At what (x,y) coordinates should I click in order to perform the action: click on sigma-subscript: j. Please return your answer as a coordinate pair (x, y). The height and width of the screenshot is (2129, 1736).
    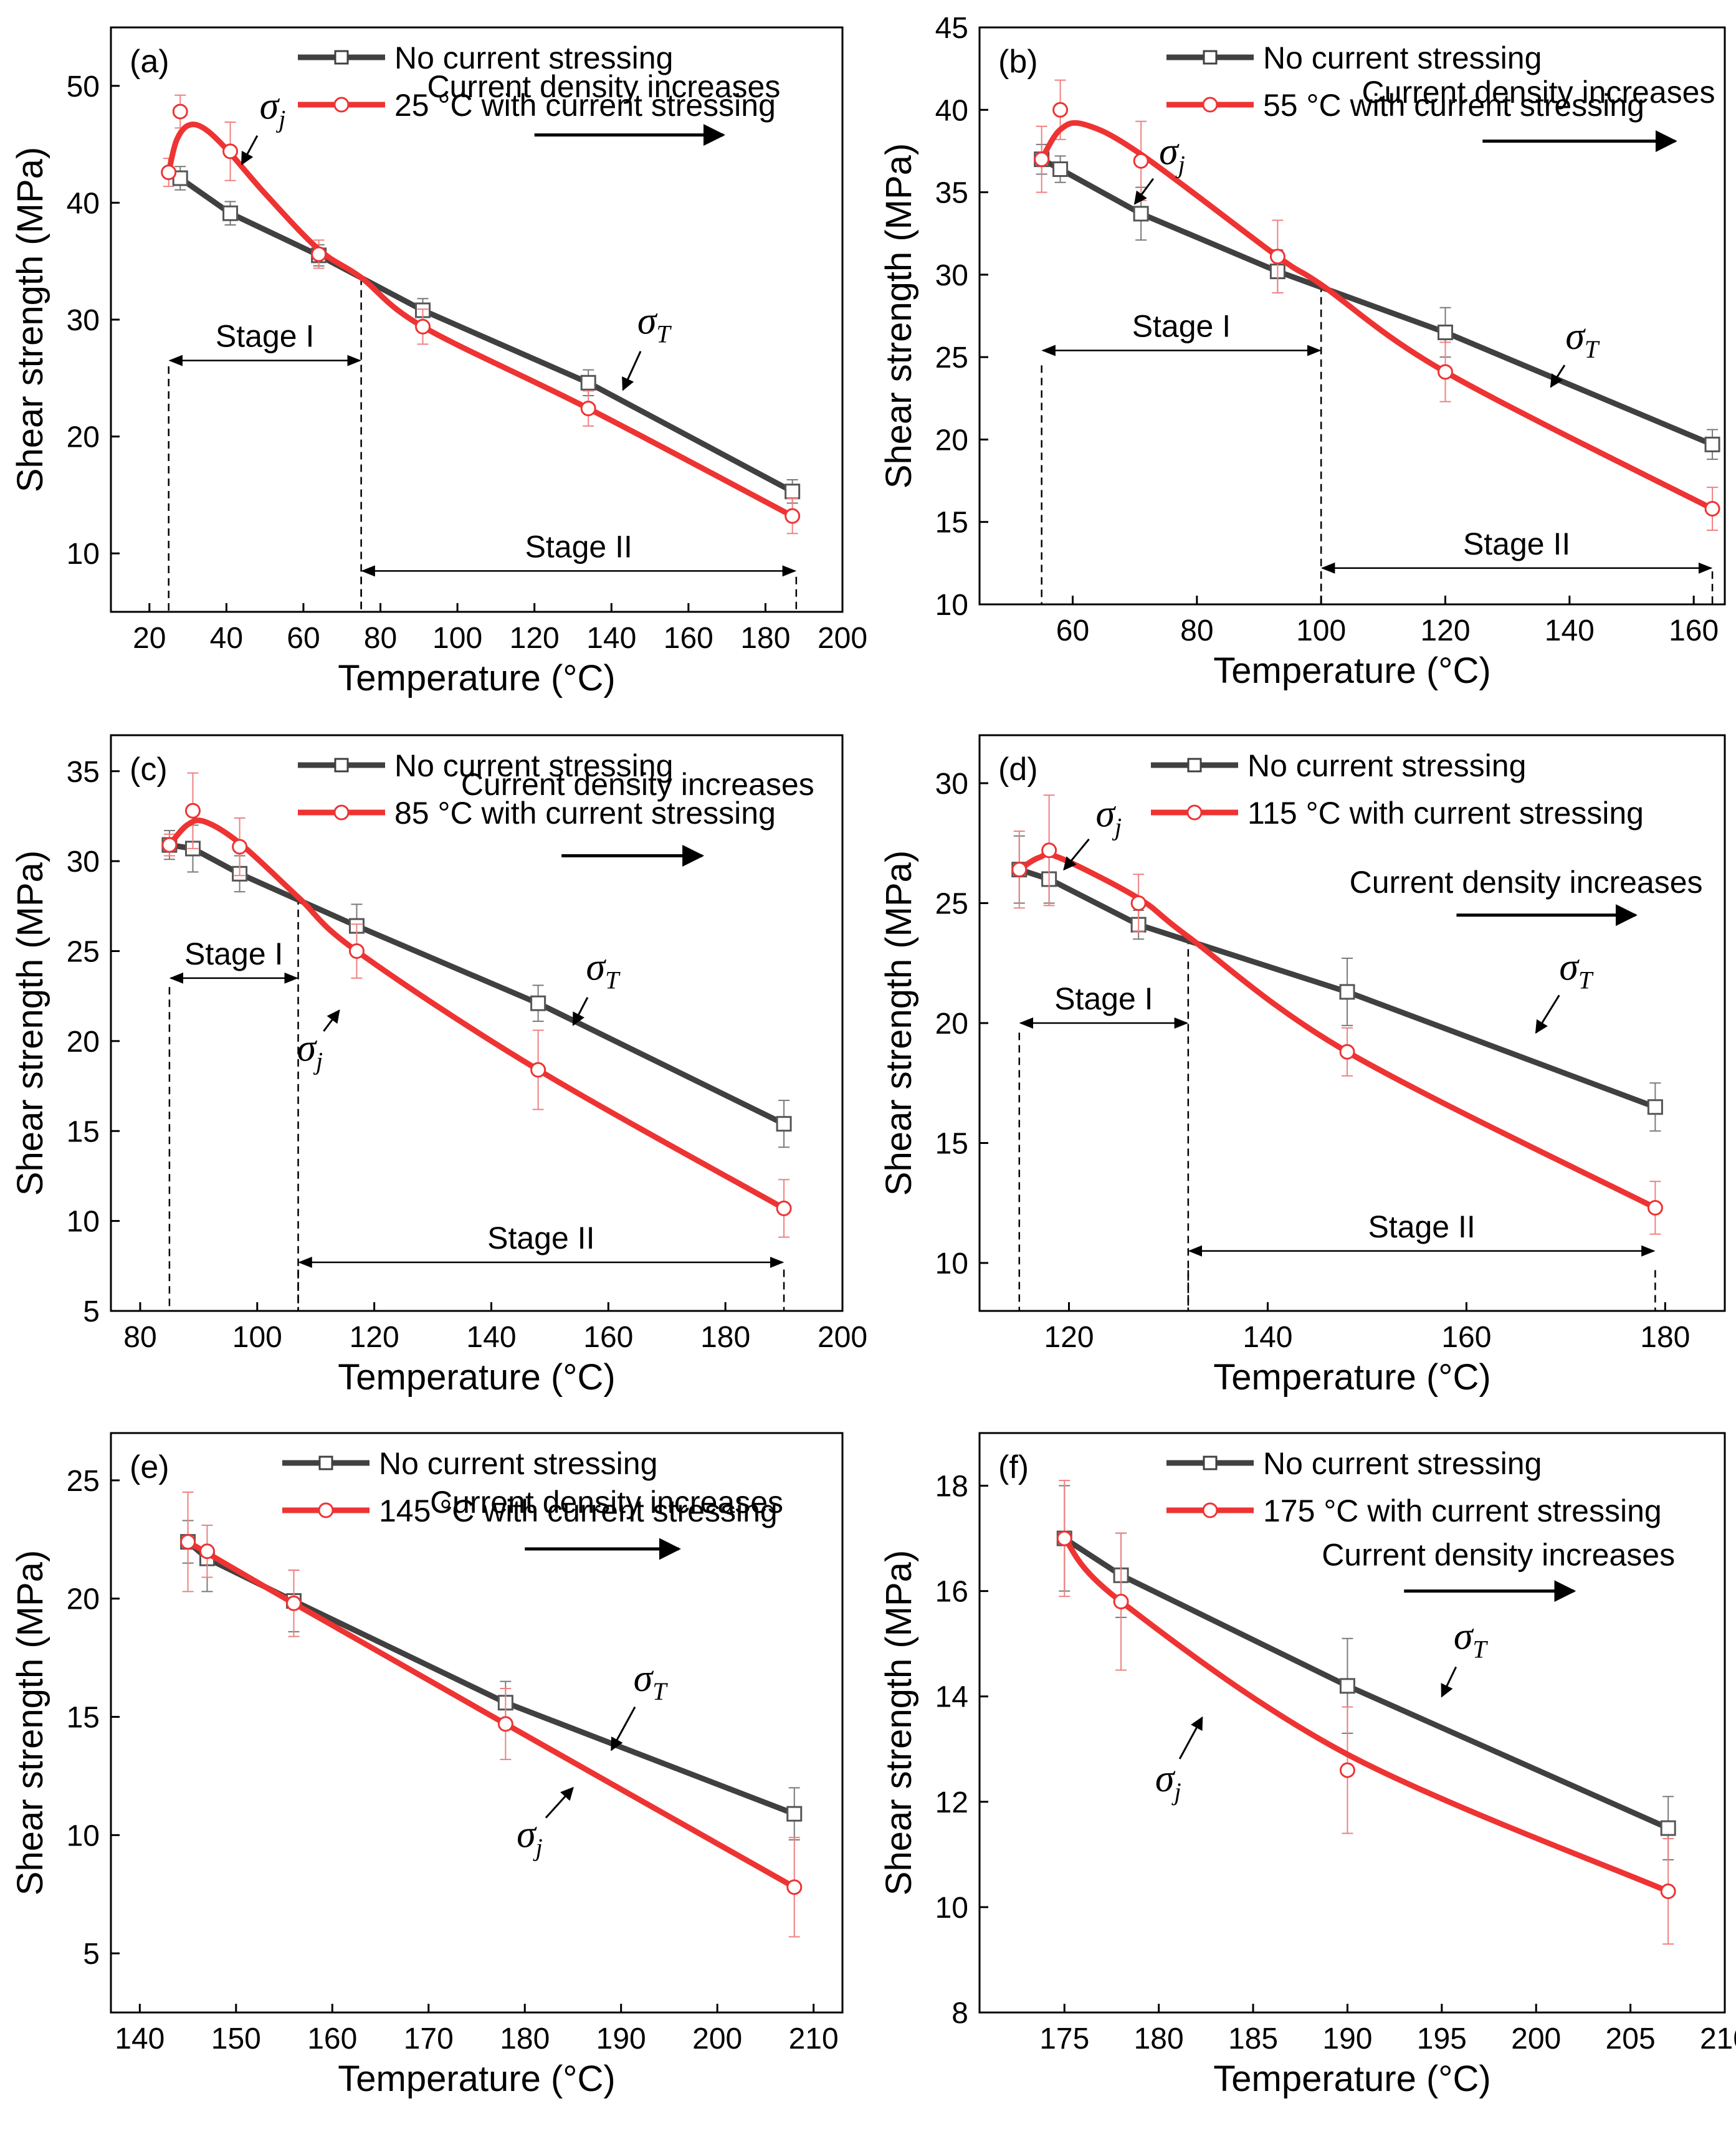
    Looking at the image, I should click on (1180, 165).